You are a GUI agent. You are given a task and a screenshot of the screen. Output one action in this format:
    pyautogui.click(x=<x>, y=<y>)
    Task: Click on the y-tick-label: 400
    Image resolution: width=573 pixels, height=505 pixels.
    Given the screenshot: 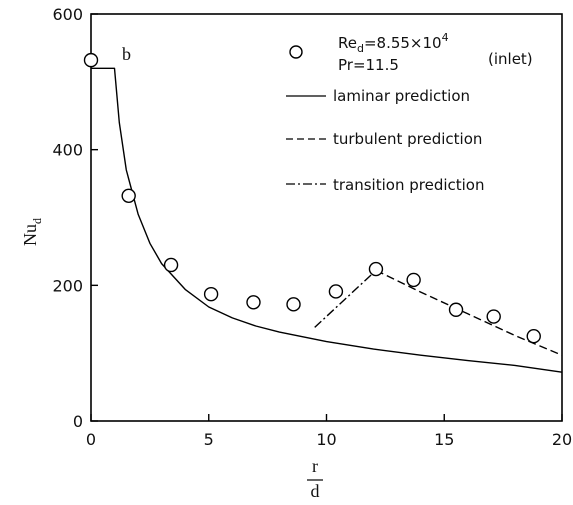 What is the action you would take?
    pyautogui.click(x=67, y=150)
    